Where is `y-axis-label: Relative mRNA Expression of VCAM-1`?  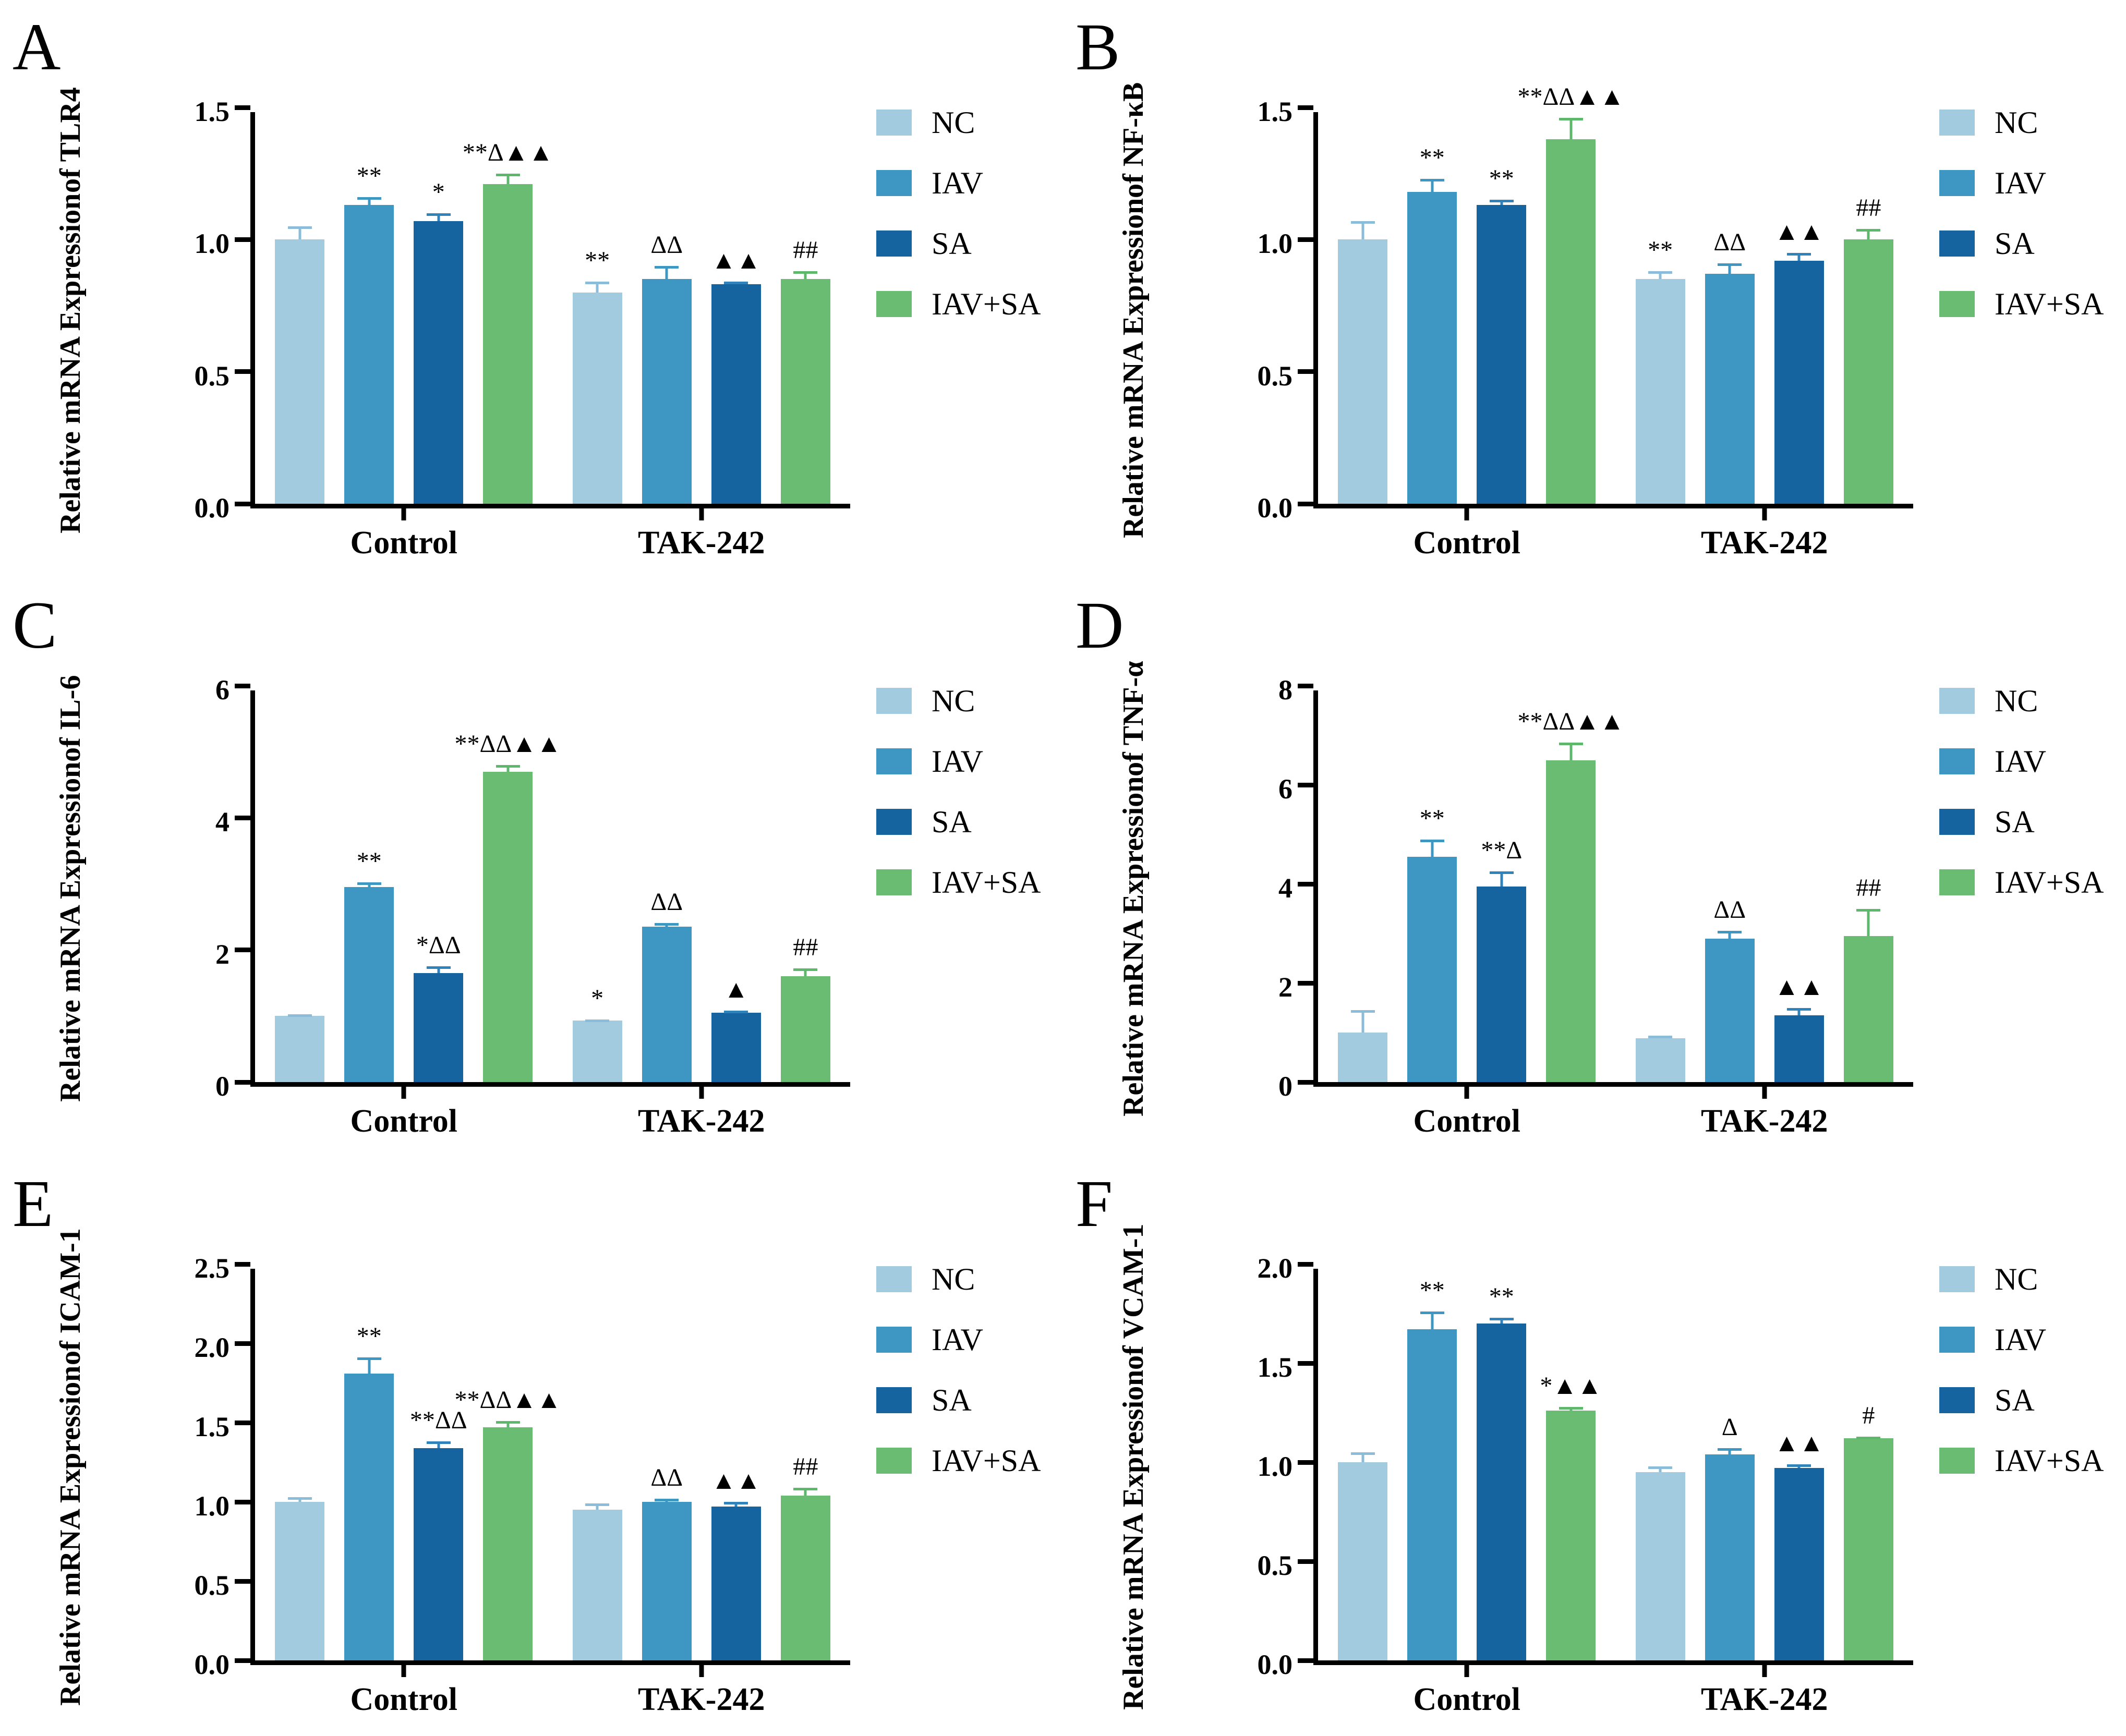
y-axis-label: Relative mRNA Expression of VCAM-1 is located at coordinates (1134, 1467).